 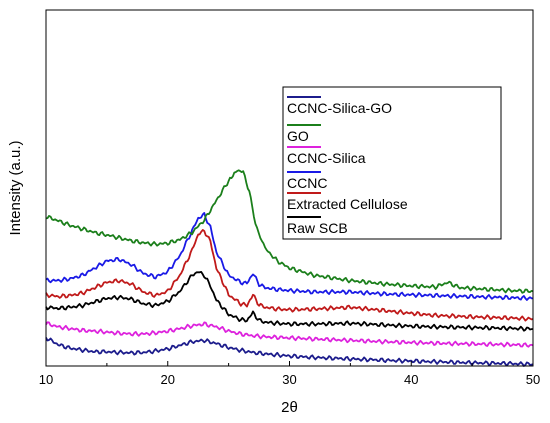 I want to click on legend-label-5: Raw SCB, so click(x=317, y=228).